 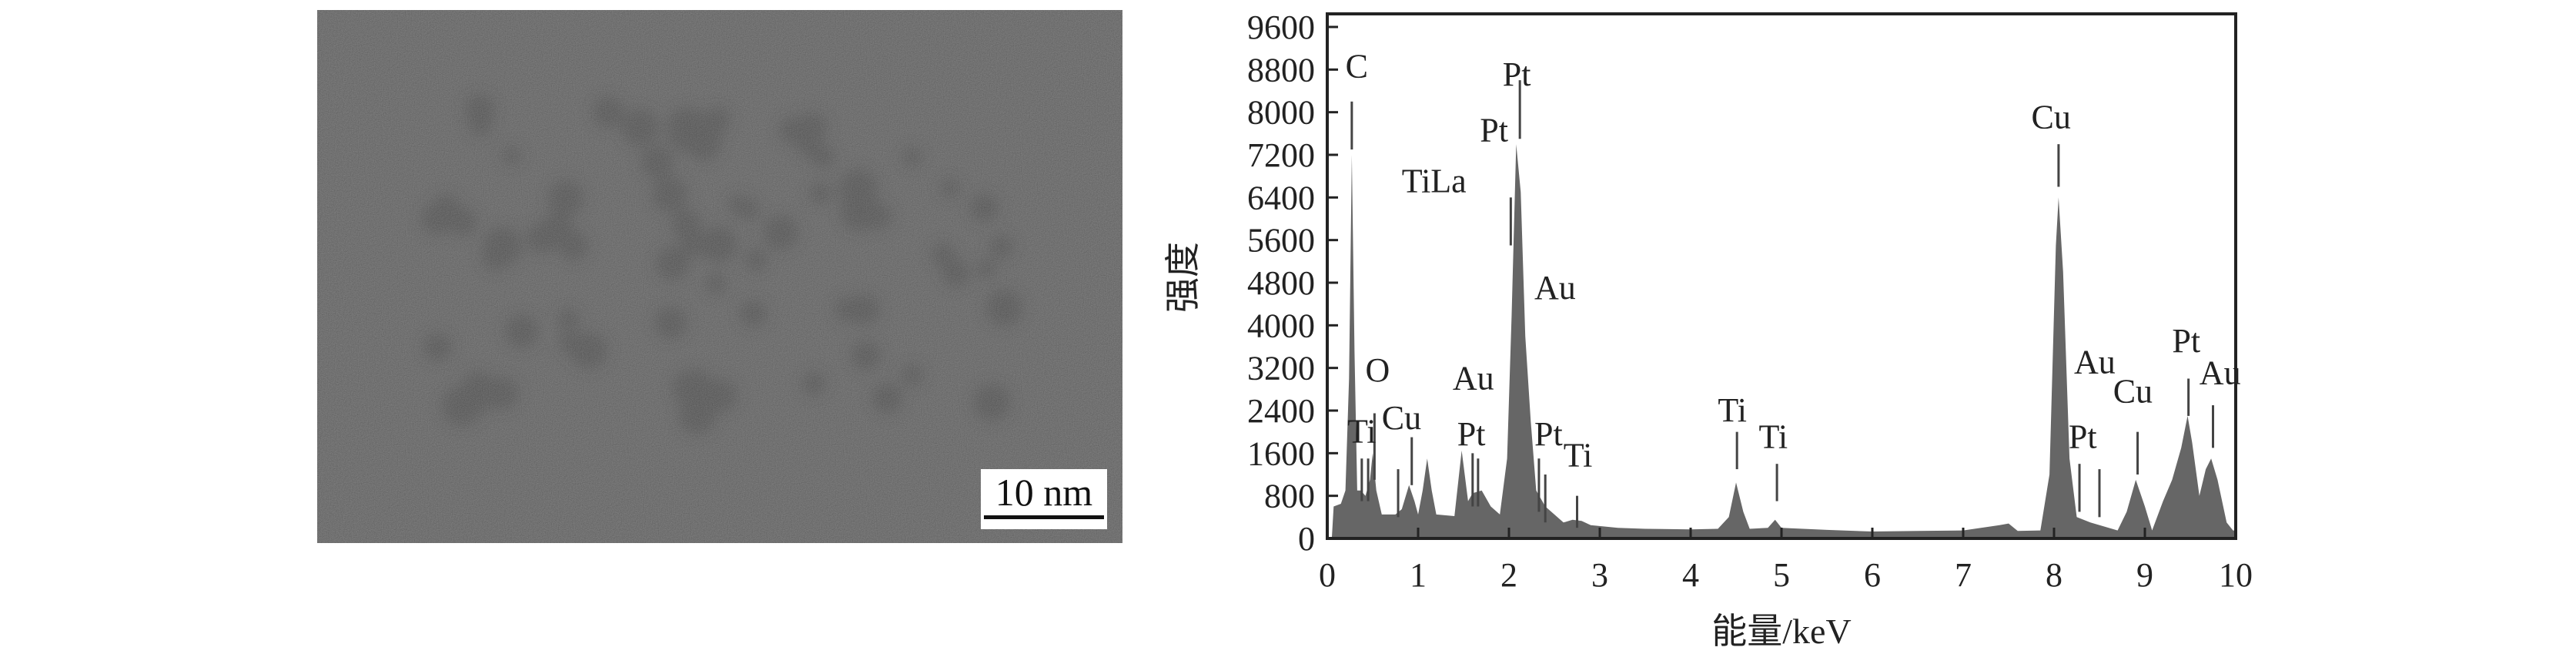 I want to click on y-tick-label: 7200, so click(x=1281, y=155).